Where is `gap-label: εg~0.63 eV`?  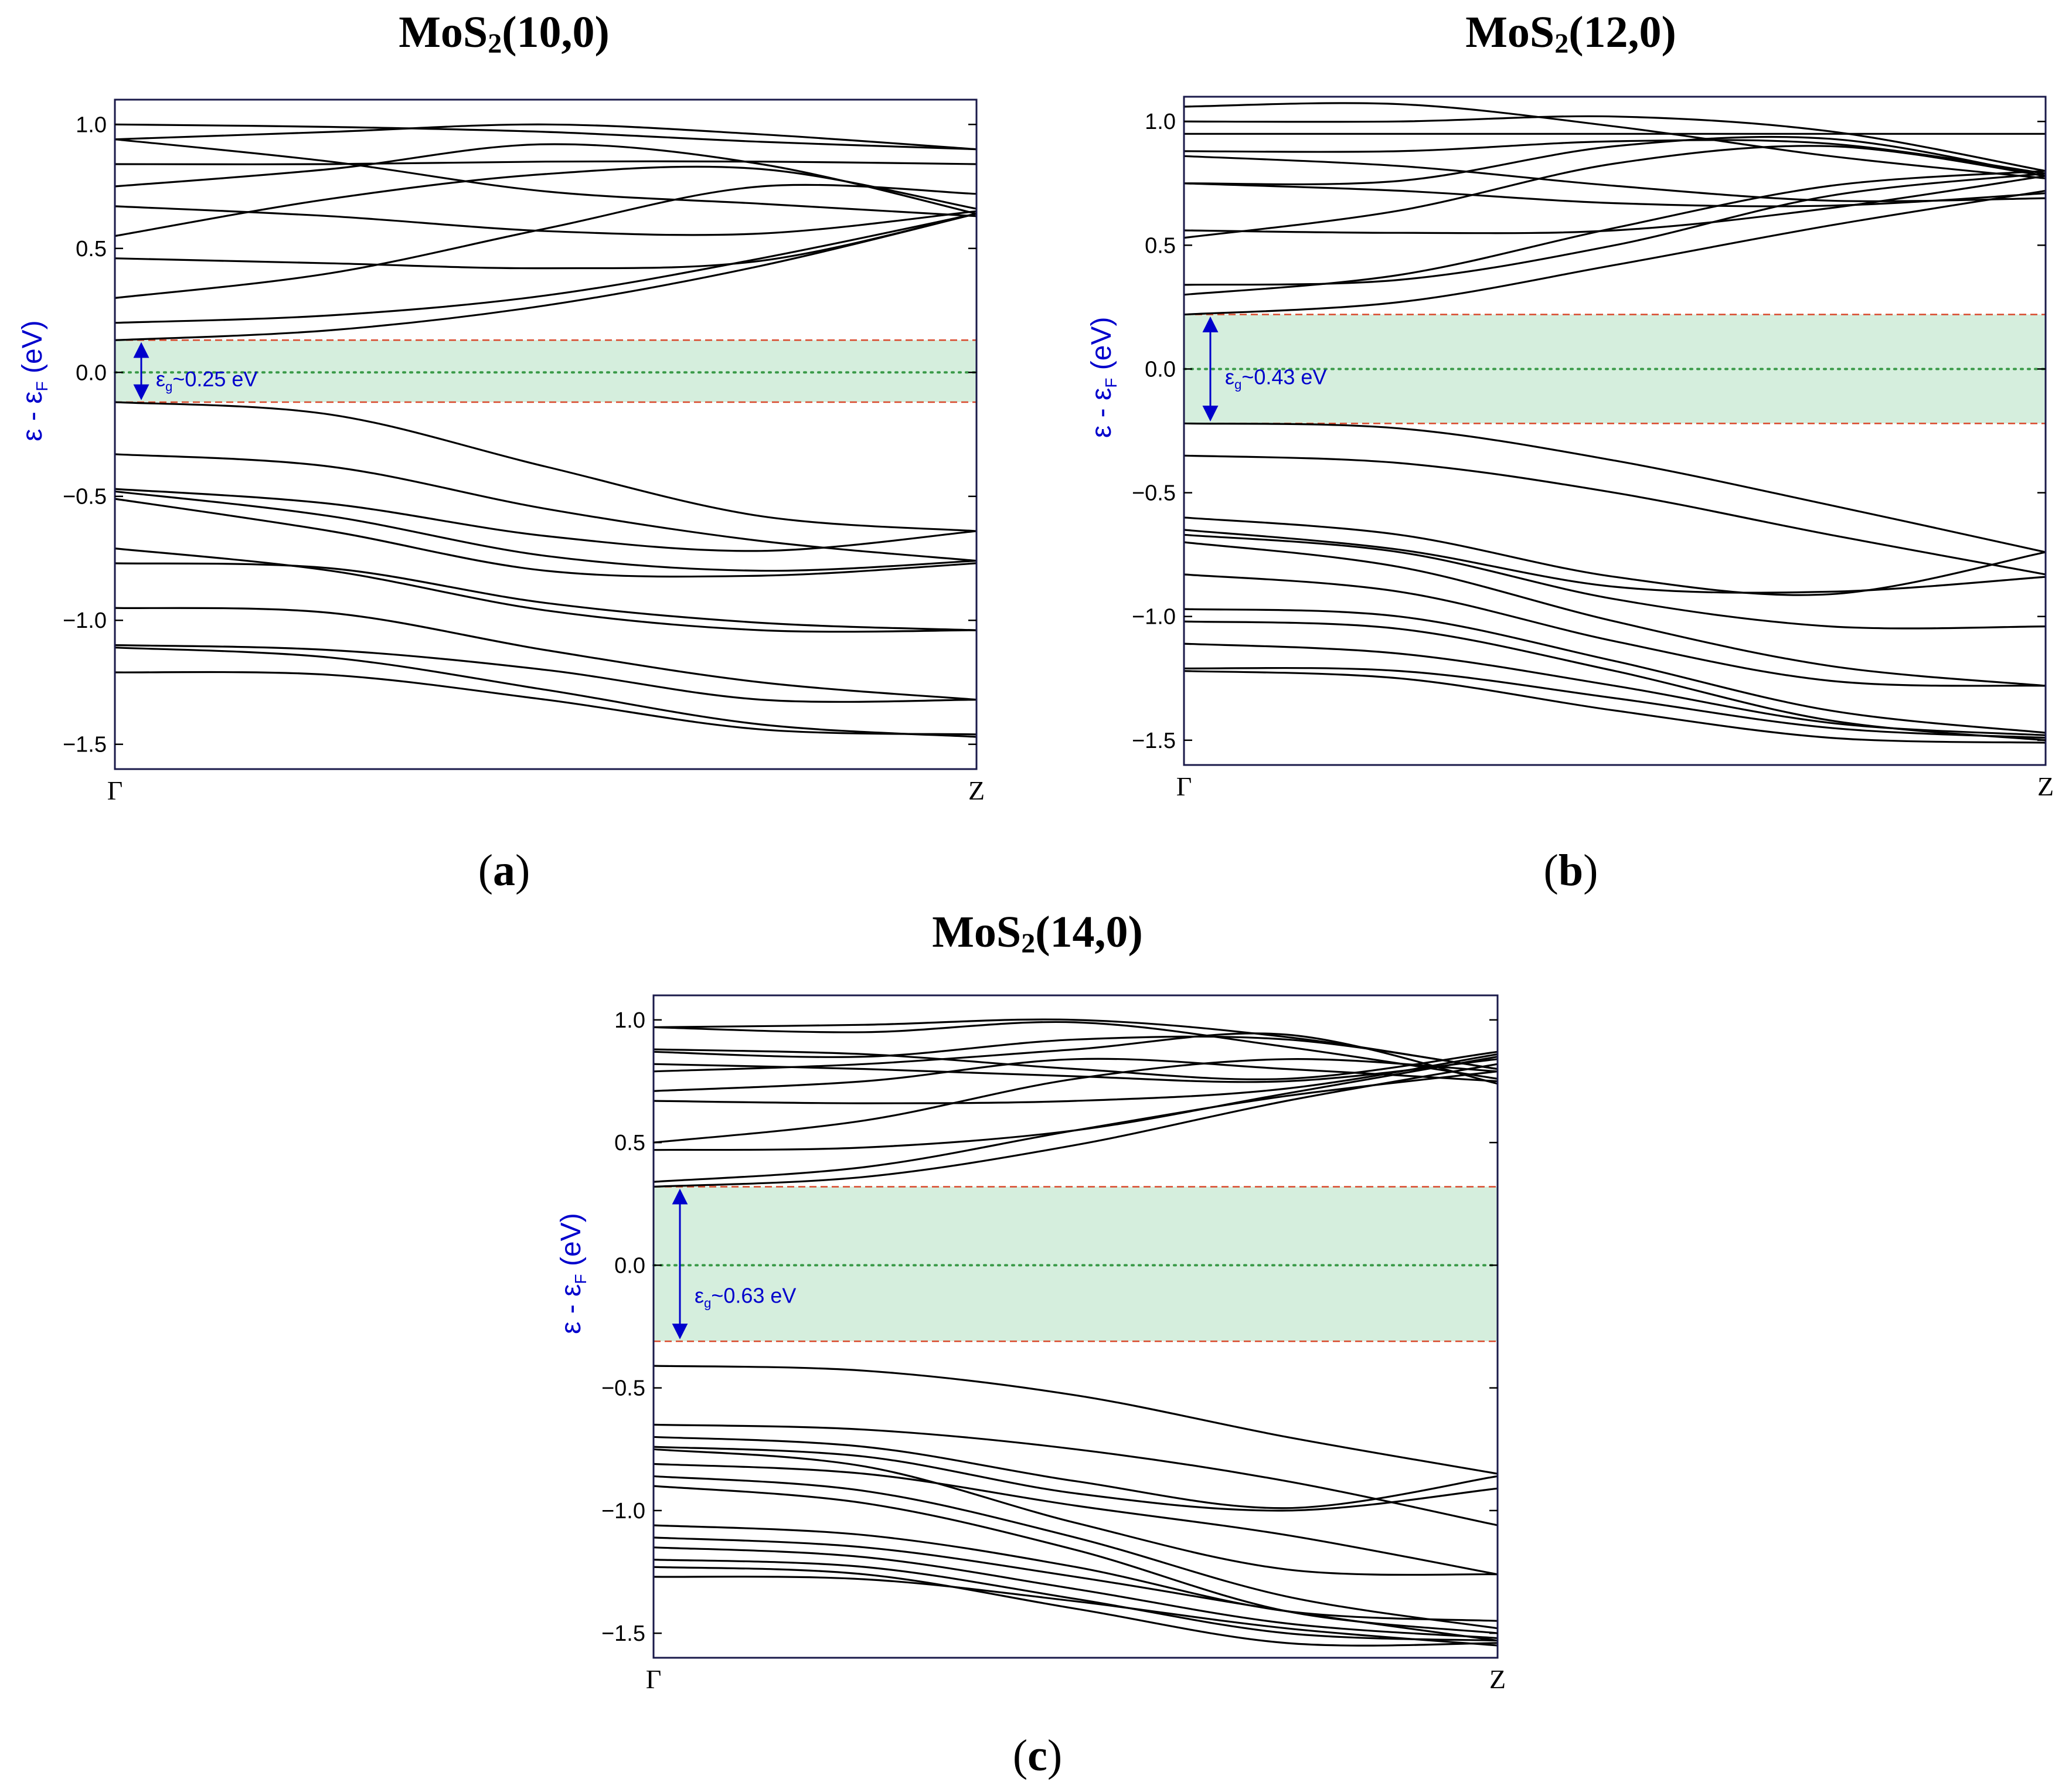
gap-label: εg~0.63 eV is located at coordinates (745, 1297).